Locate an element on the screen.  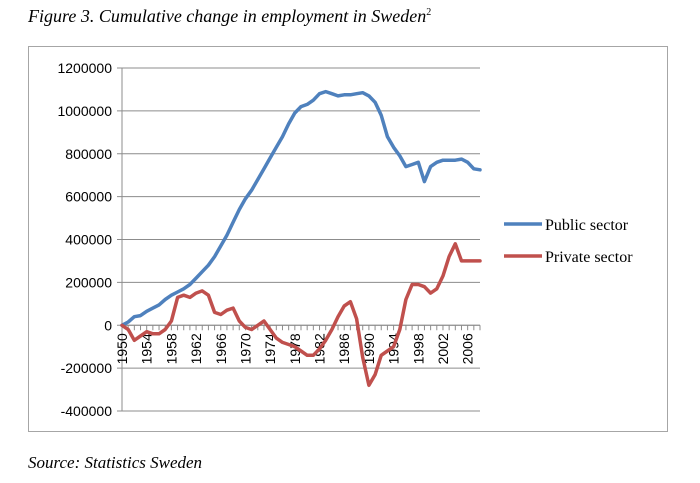
x-tick-label: 2006 is located at coordinates (468, 348).